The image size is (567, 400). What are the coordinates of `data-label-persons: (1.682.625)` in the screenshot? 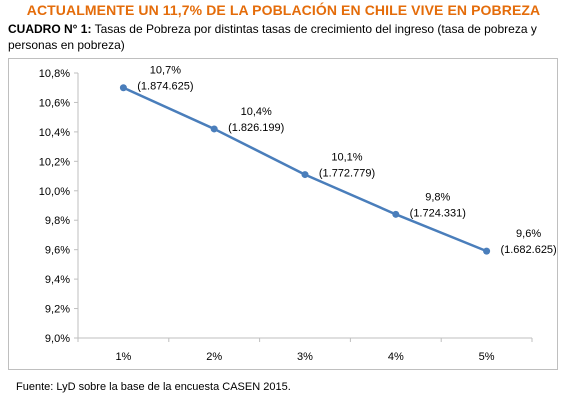 It's located at (528, 250).